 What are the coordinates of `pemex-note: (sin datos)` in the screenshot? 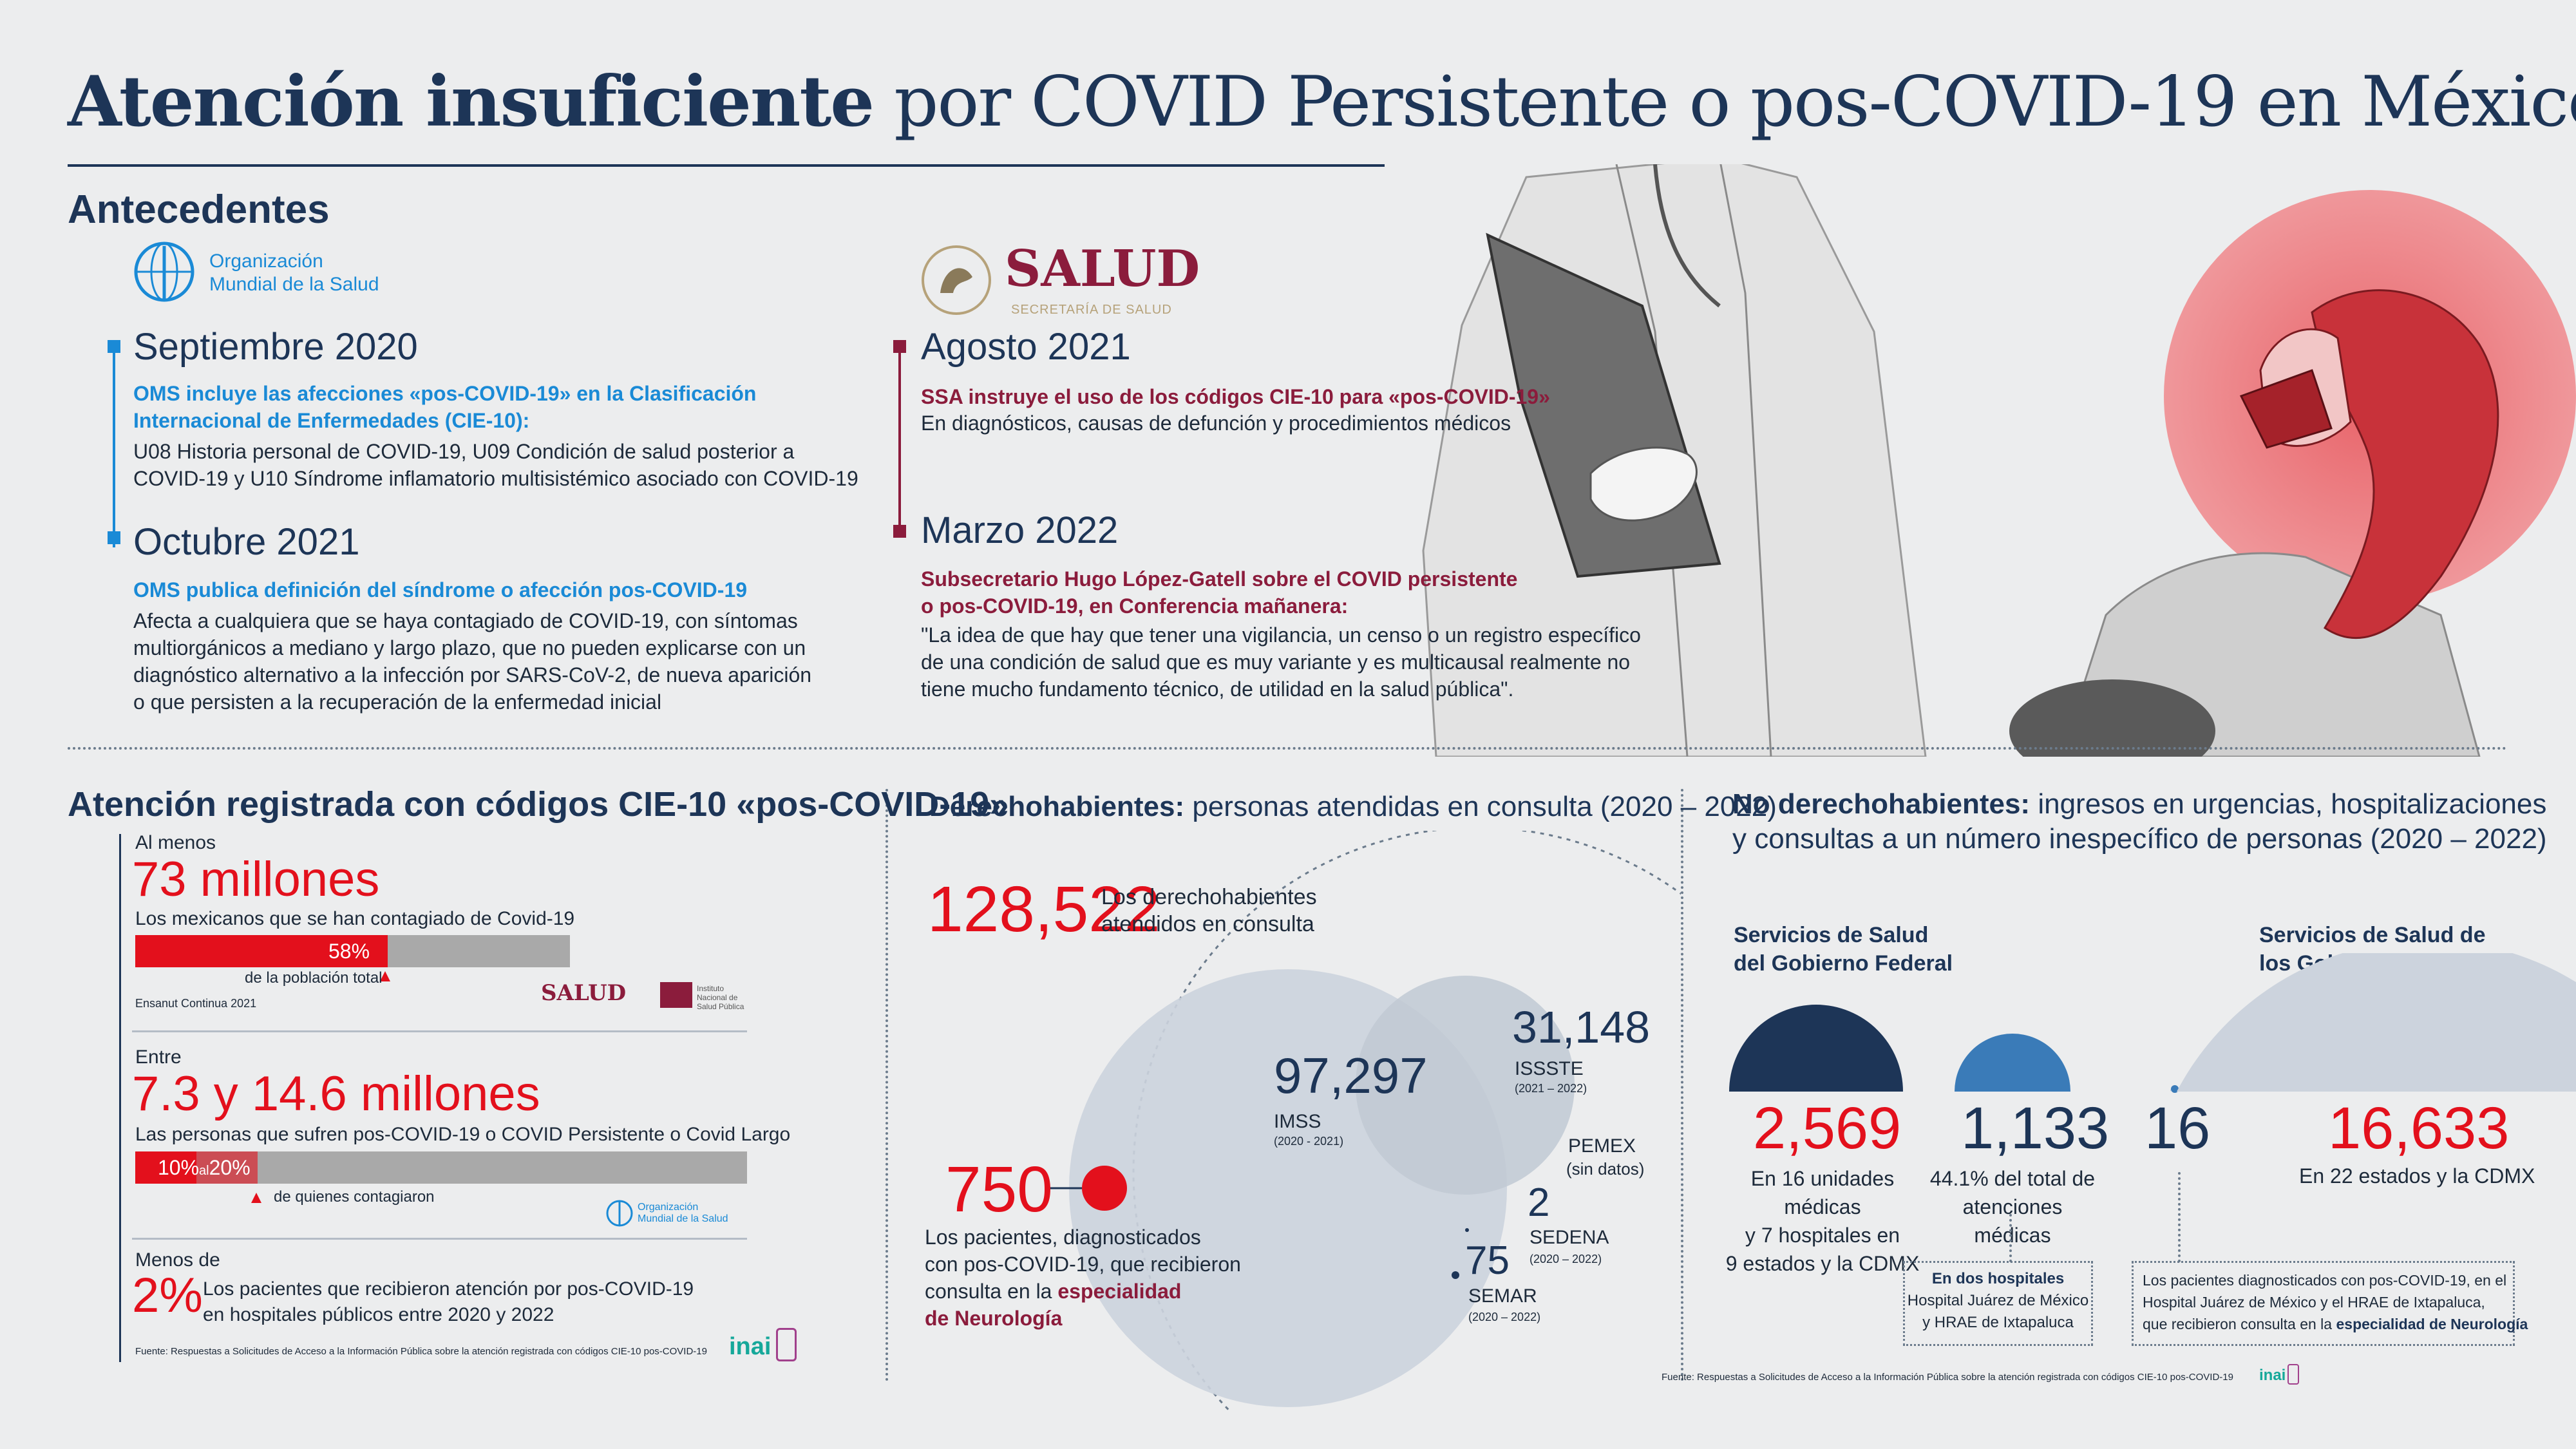 It's located at (1605, 1169).